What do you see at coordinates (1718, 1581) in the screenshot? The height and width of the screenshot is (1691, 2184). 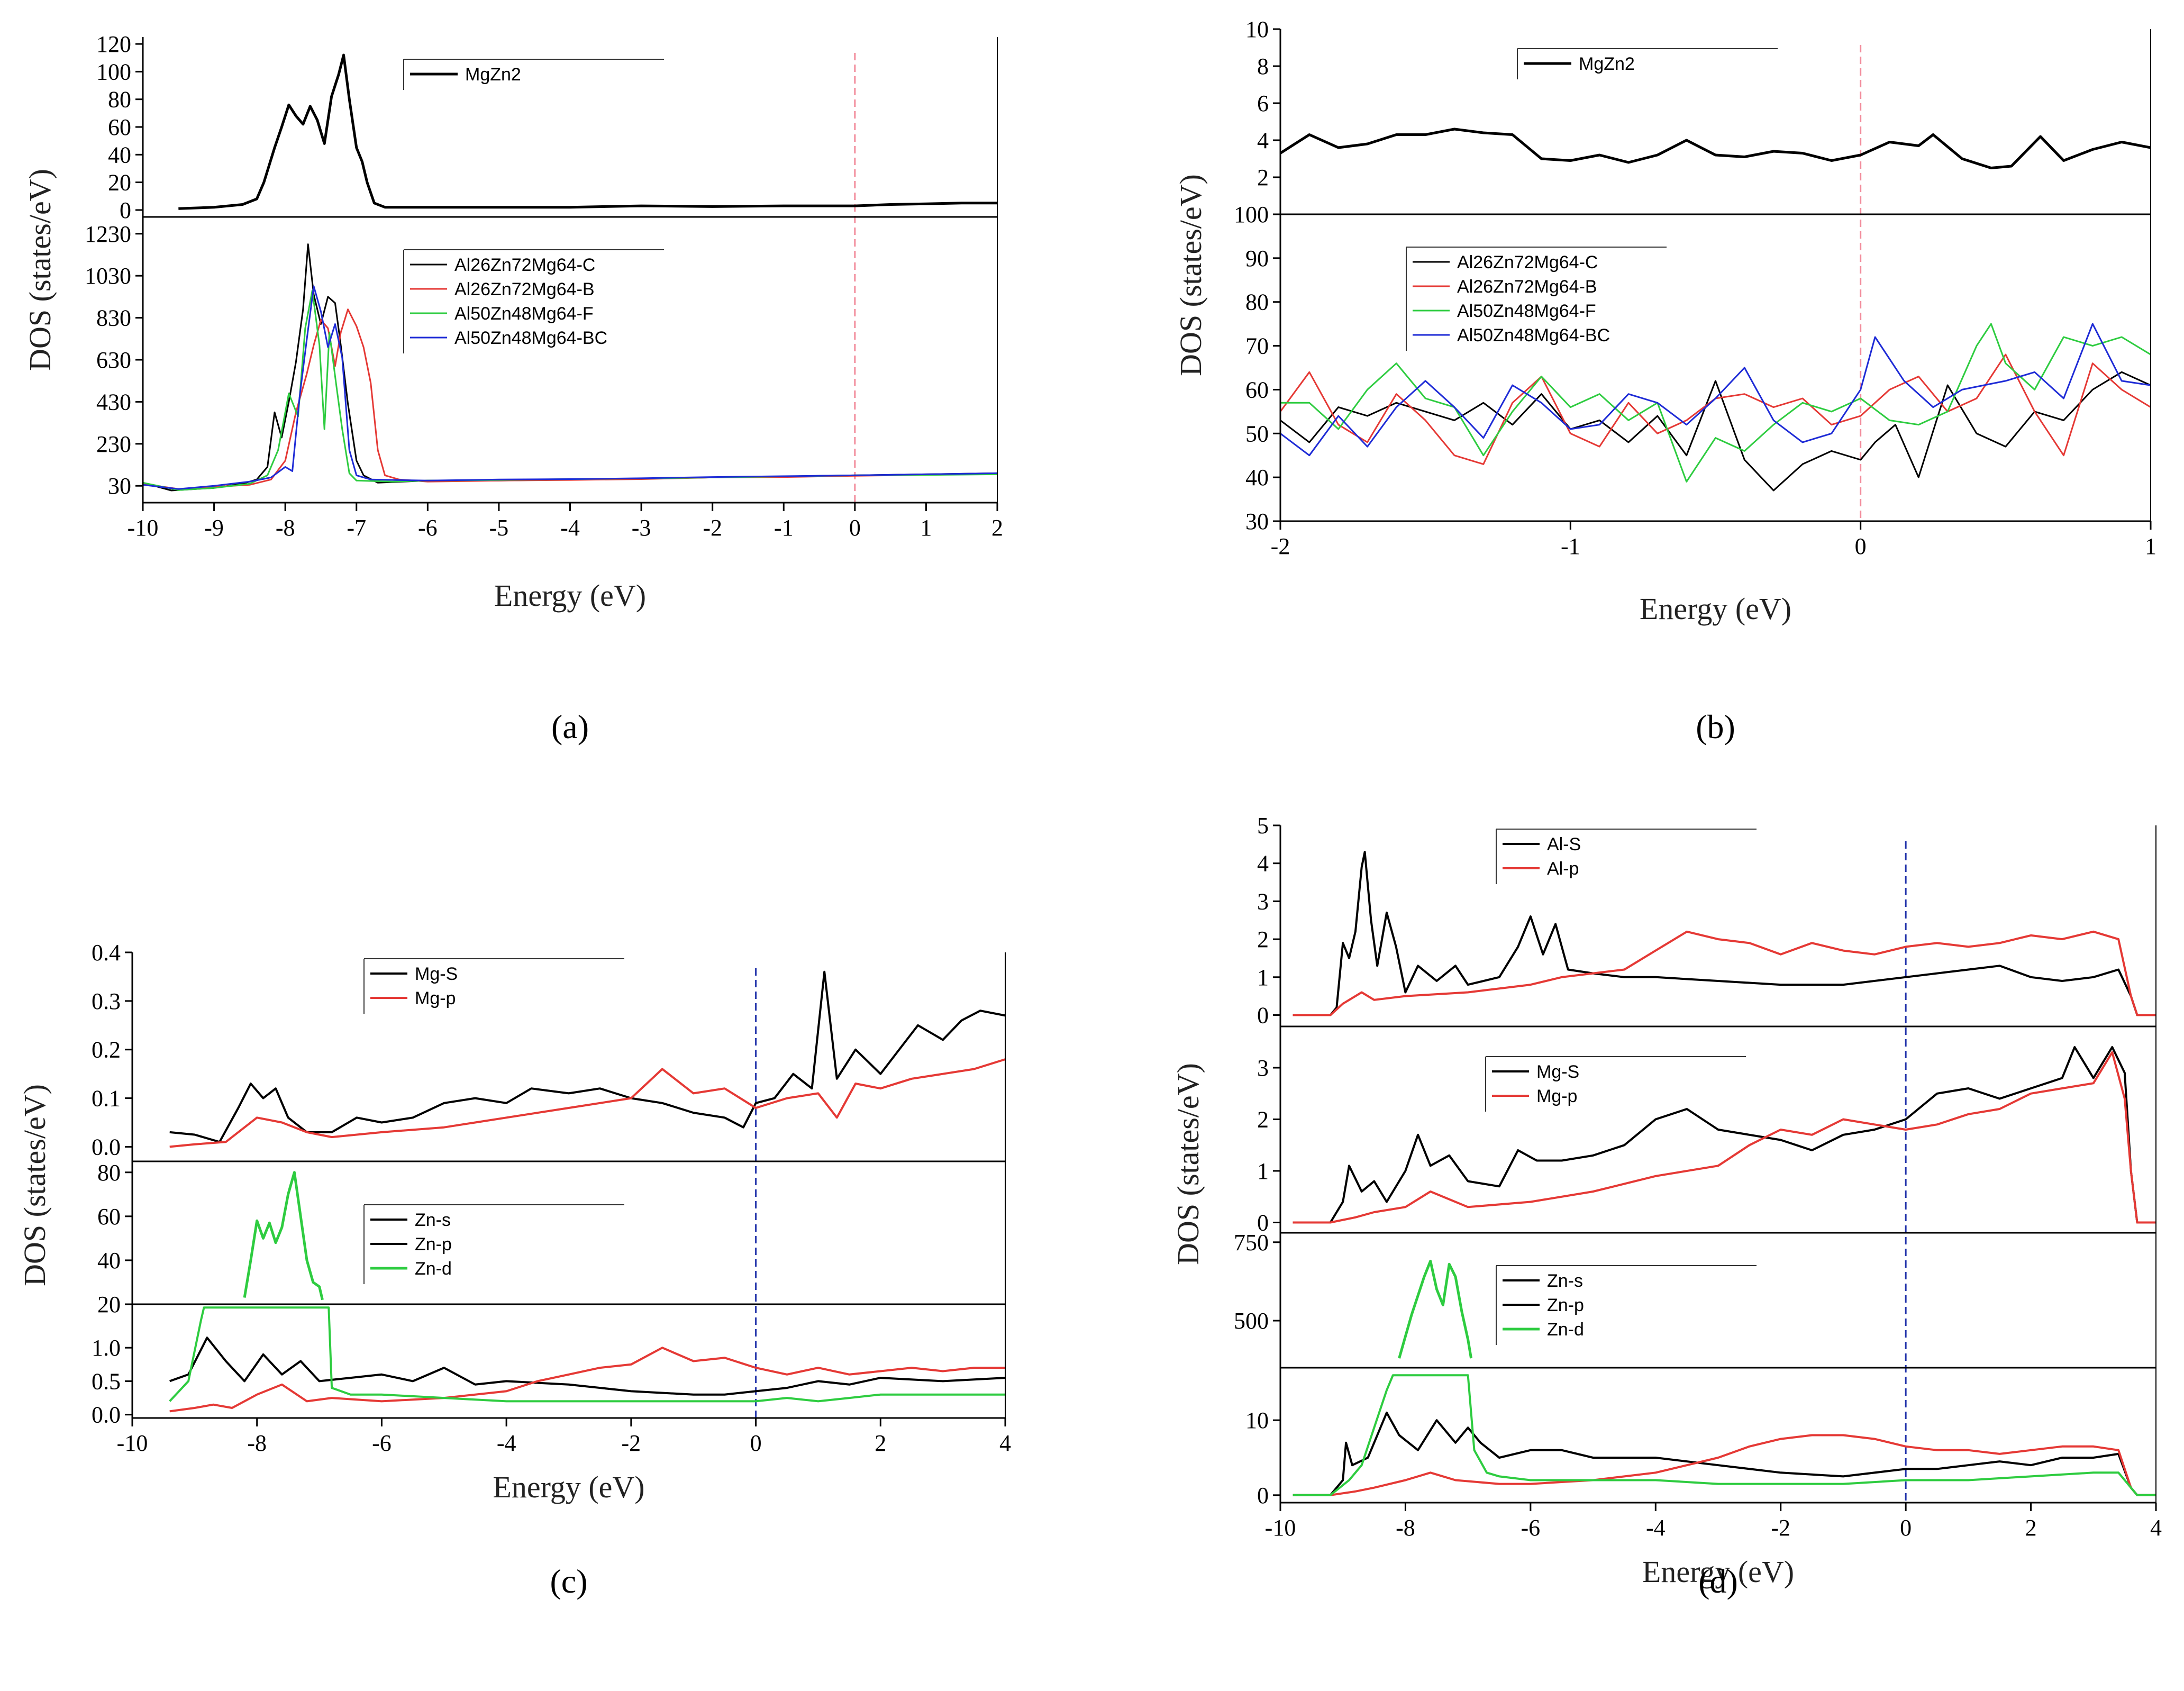 I see `figure-caption: (d)` at bounding box center [1718, 1581].